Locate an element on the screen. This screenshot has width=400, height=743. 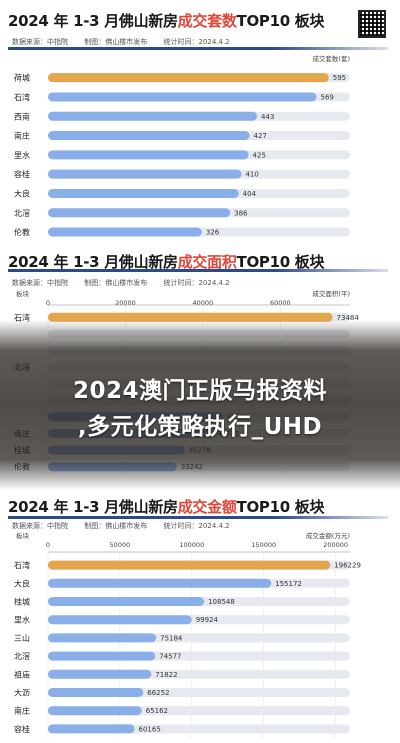
title-highlight: 成交套数 is located at coordinates (207, 21).